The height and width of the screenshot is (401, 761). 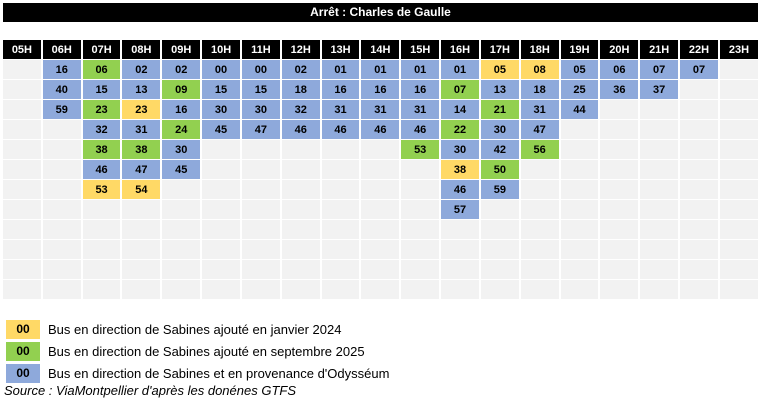 What do you see at coordinates (420, 49) in the screenshot?
I see `hour-header: 15H` at bounding box center [420, 49].